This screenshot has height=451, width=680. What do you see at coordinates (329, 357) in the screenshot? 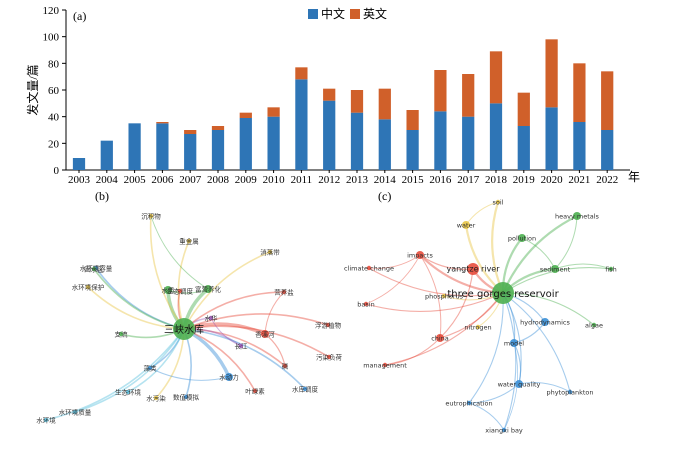
I see `network-node-label: 污染负荷` at bounding box center [329, 357].